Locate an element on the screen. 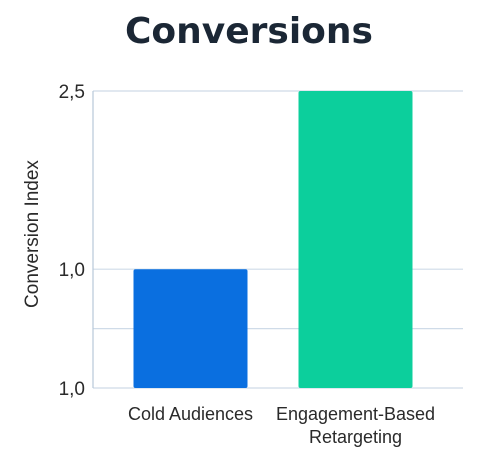 This screenshot has width=498, height=475. x-tick-label-1: Engagement-Based Retargeting is located at coordinates (355, 425).